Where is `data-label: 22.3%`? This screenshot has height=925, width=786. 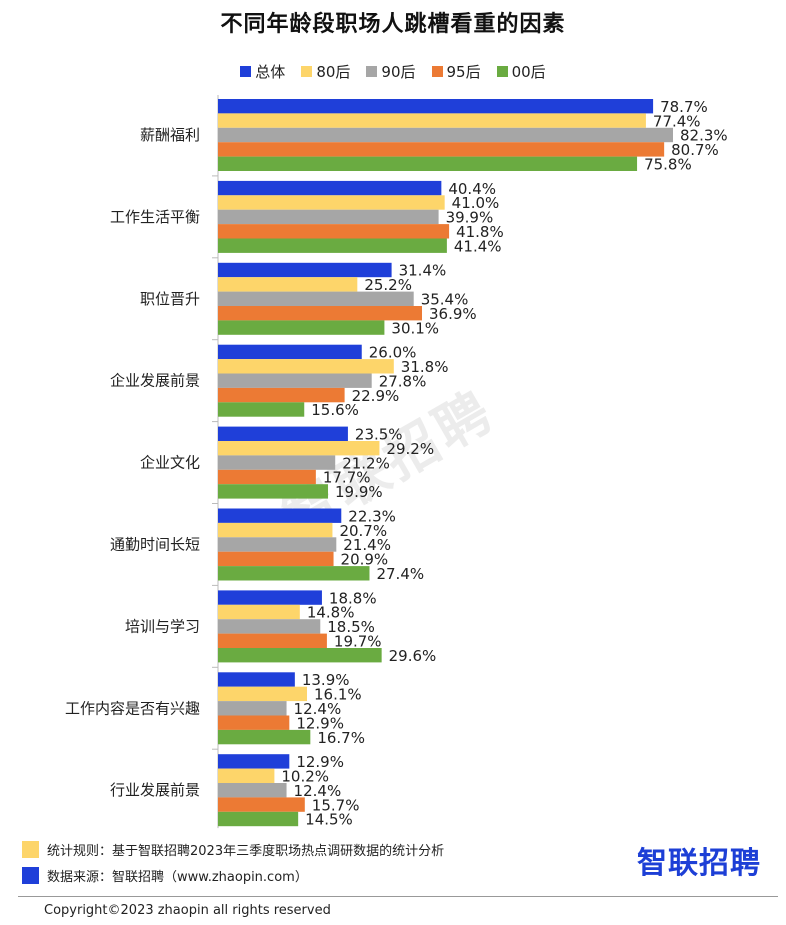
data-label: 22.3% is located at coordinates (372, 516).